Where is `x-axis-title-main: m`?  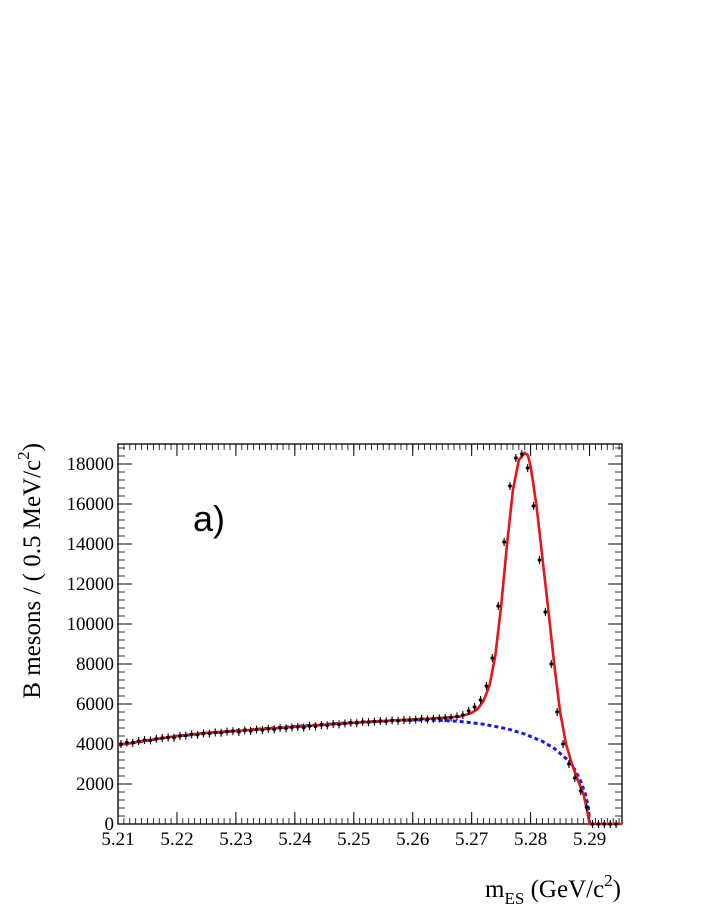 x-axis-title-main: m is located at coordinates (495, 889).